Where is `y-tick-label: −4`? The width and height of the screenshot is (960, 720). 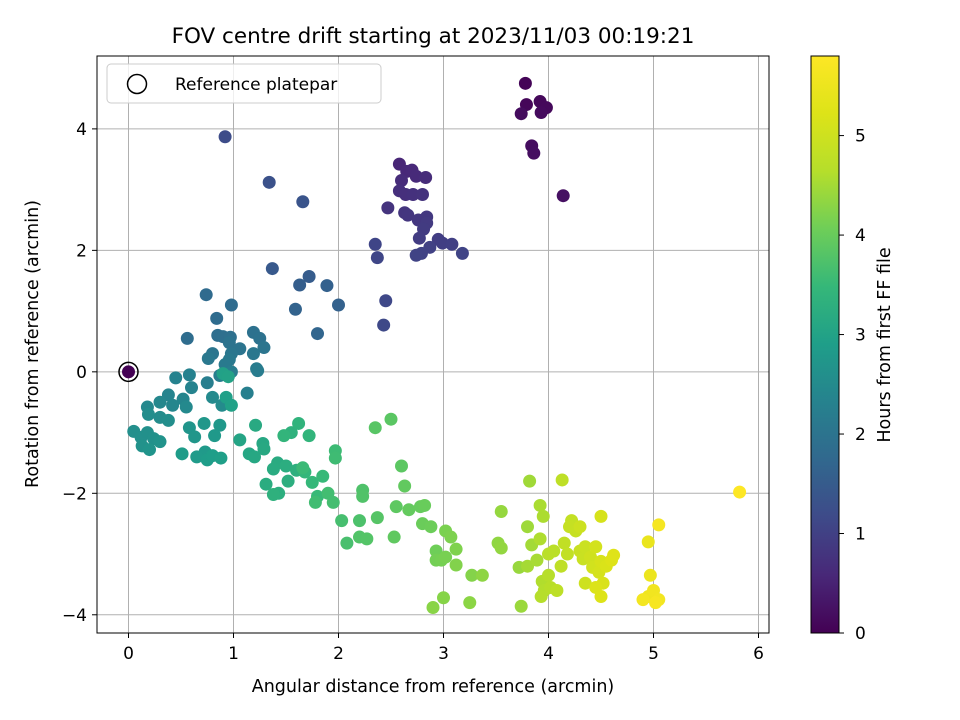
y-tick-label: −4 is located at coordinates (74, 616).